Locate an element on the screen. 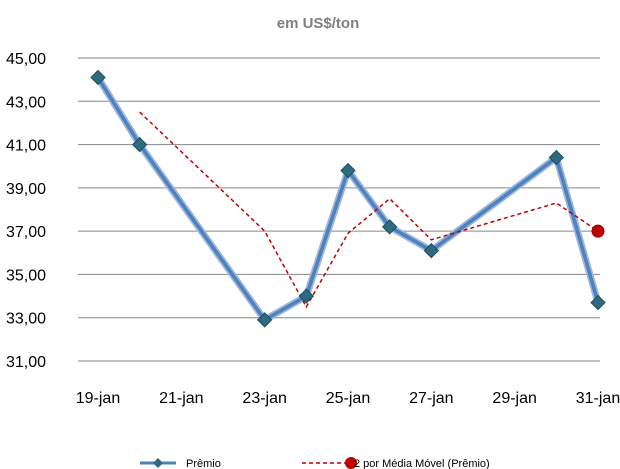 The height and width of the screenshot is (469, 620). x-tick-label: 27-jan is located at coordinates (431, 398).